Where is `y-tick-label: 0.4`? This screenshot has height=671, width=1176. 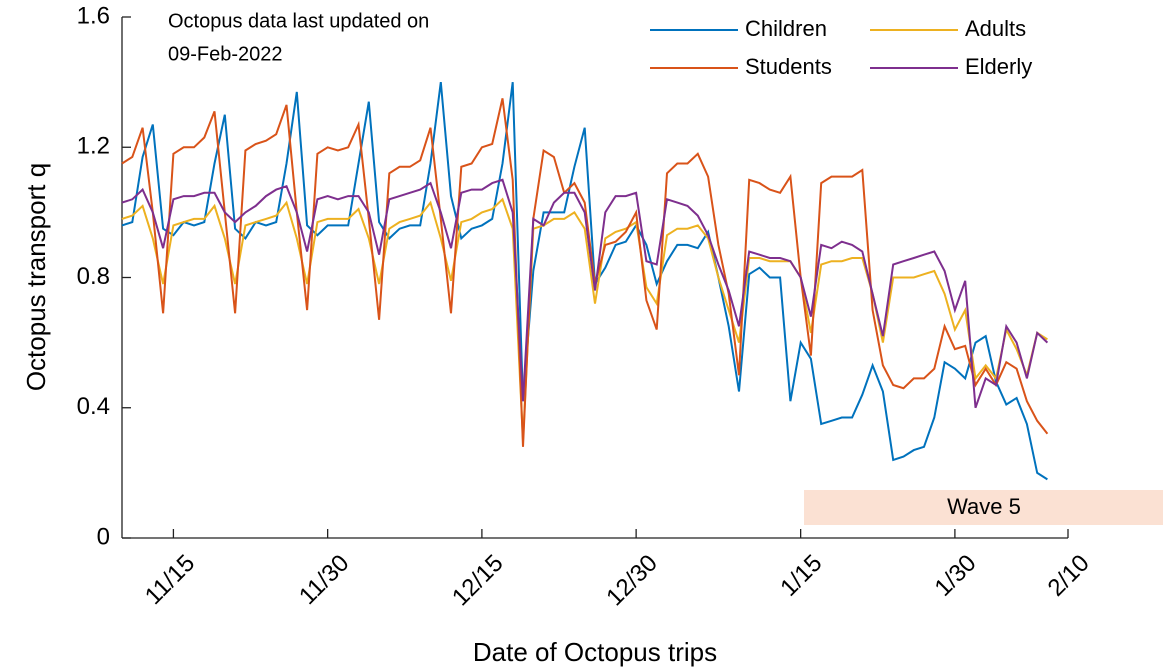
y-tick-label: 0.4 is located at coordinates (93, 406).